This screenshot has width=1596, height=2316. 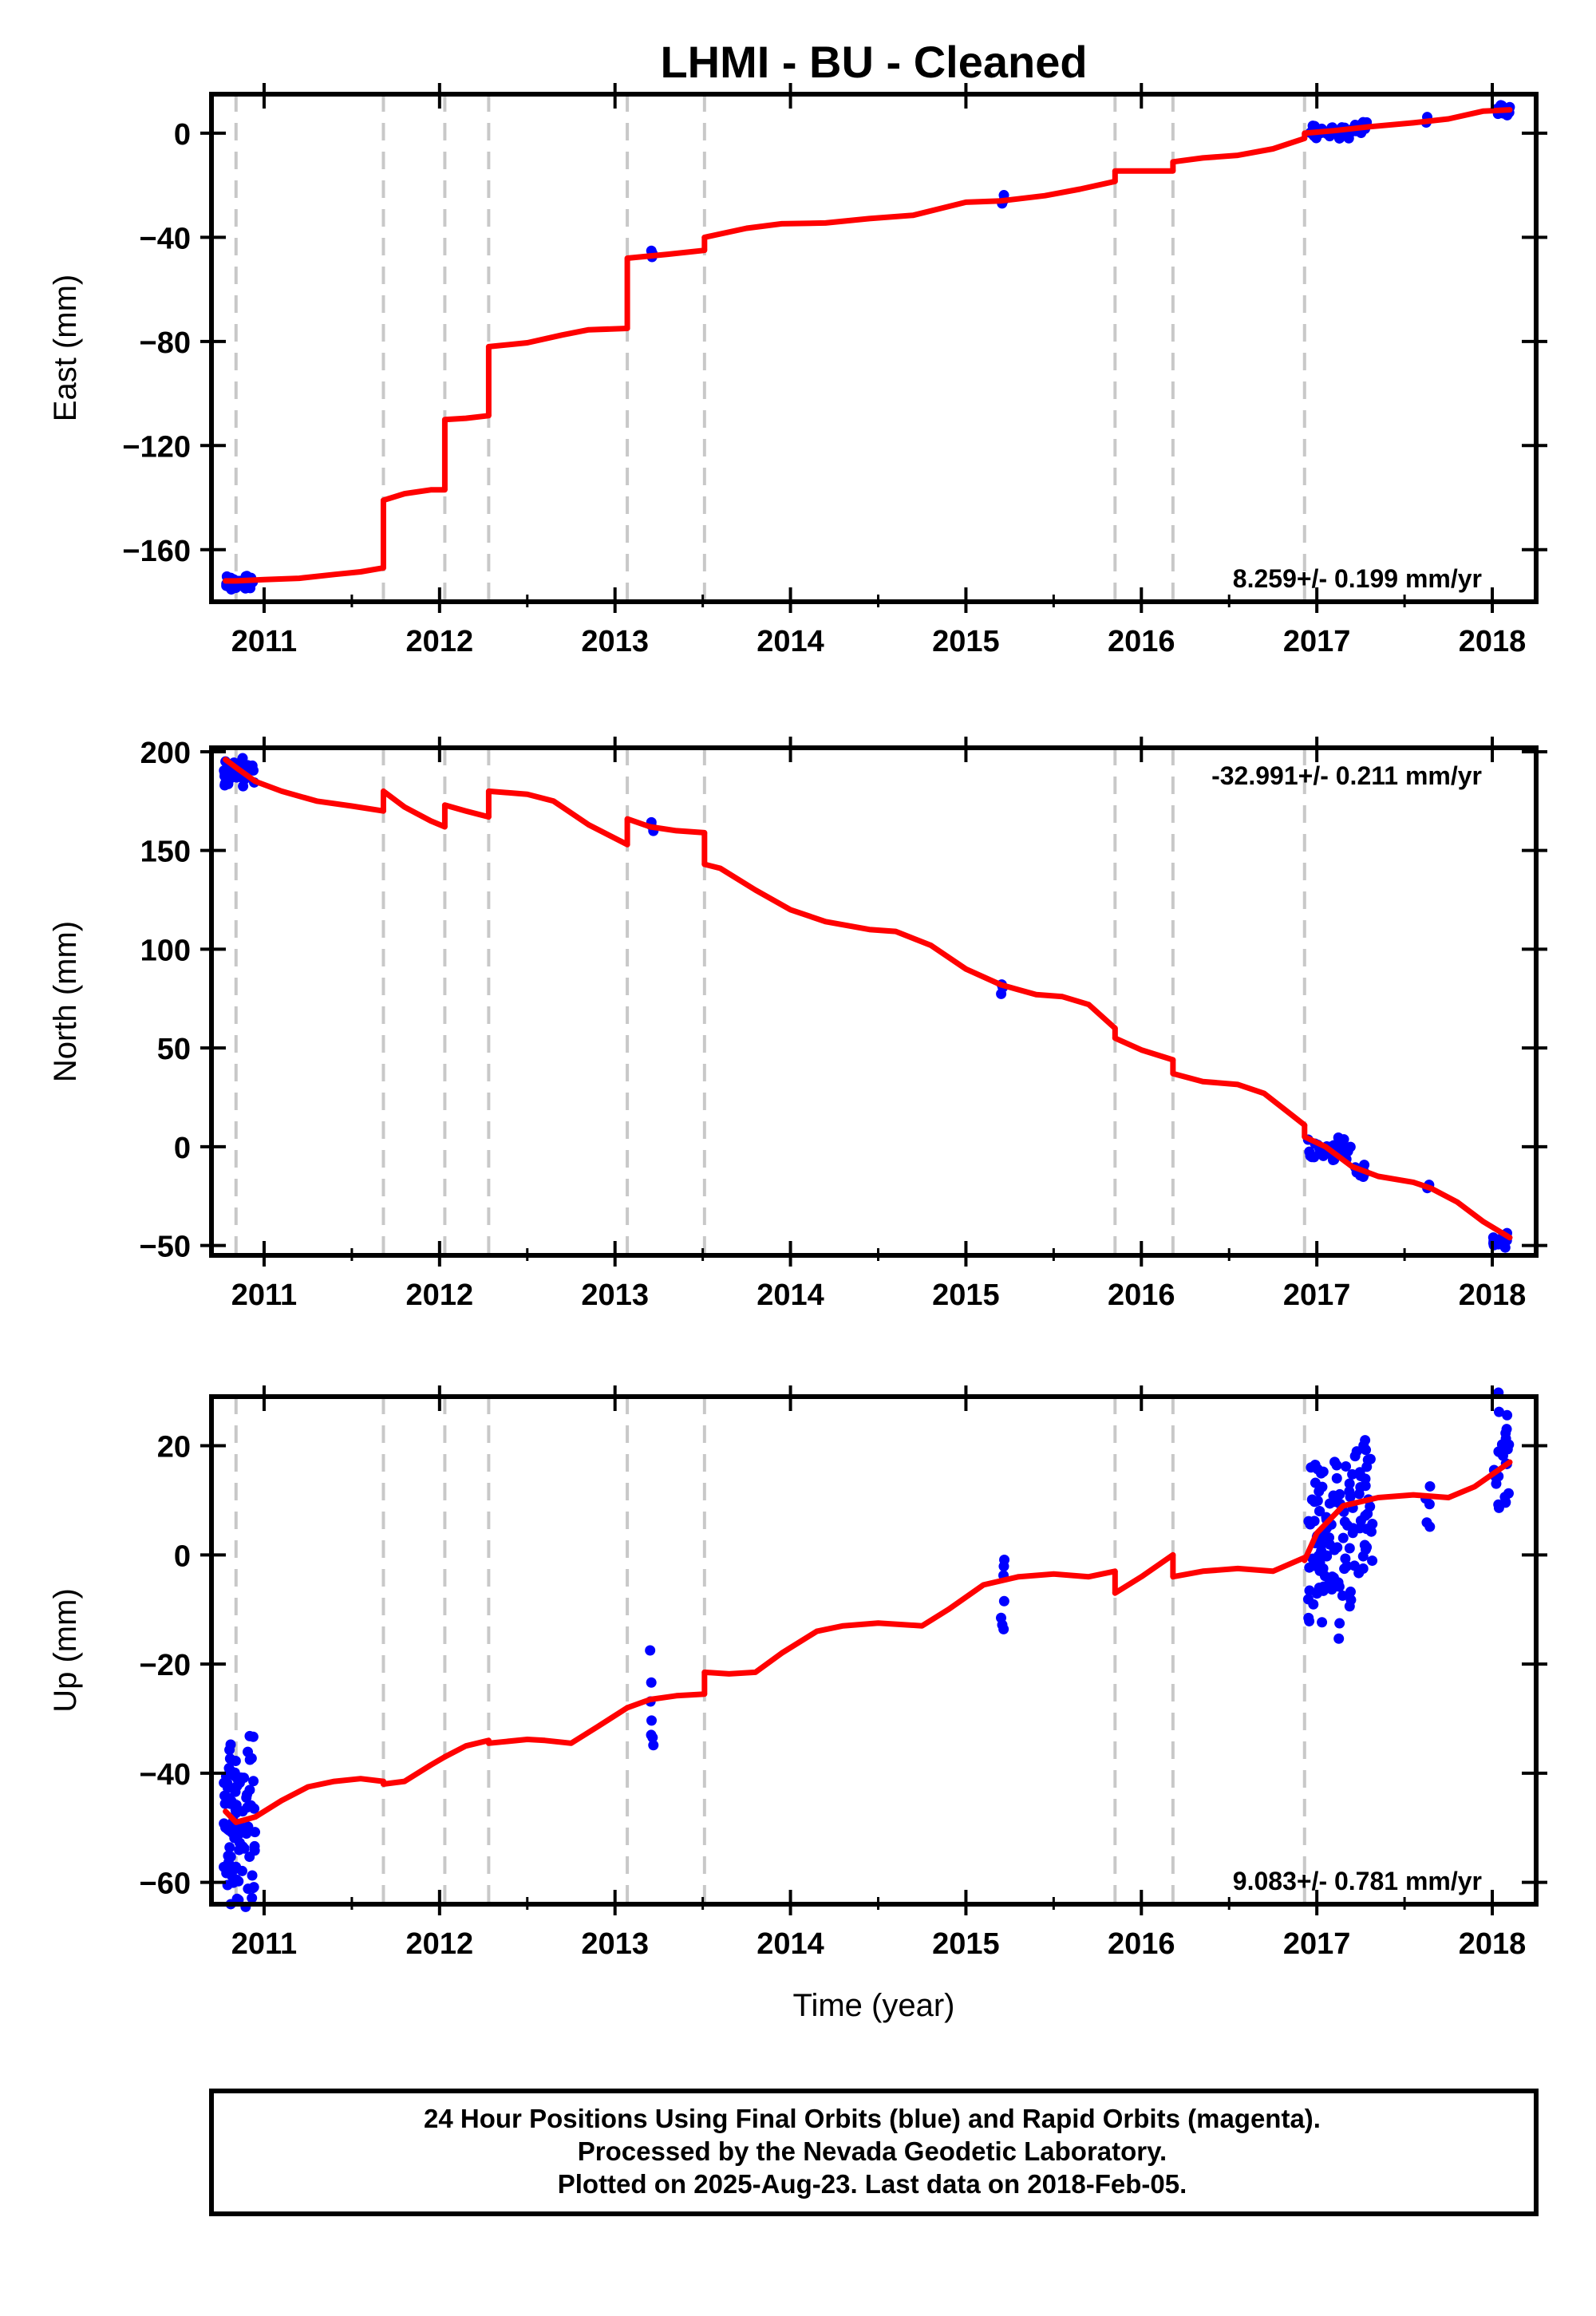 I want to click on up-x-axis-label: Time (year), so click(x=874, y=2006).